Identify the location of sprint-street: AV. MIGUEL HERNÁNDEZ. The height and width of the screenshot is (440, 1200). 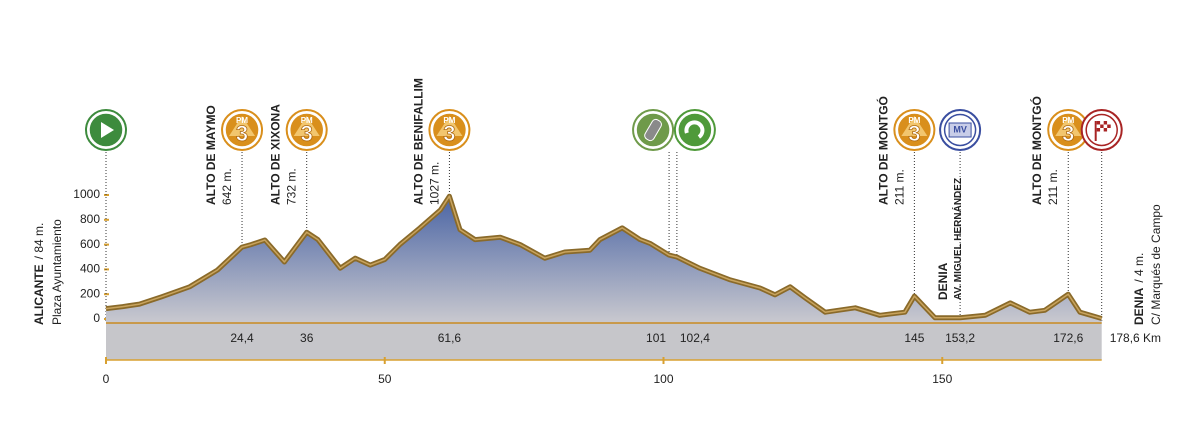
(957, 239).